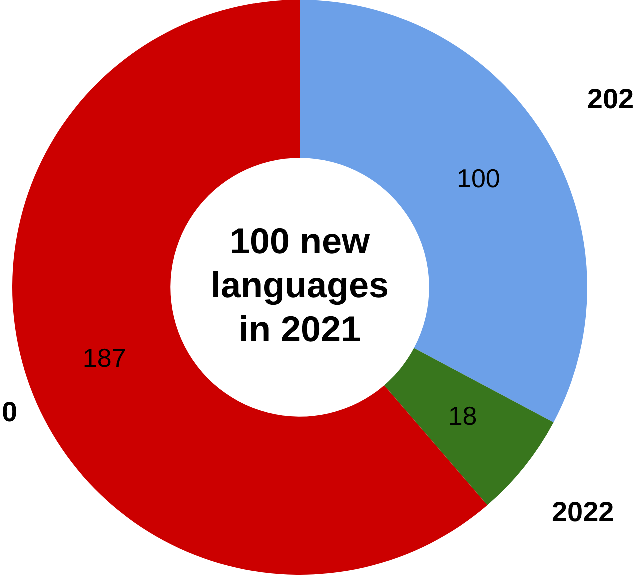  I want to click on data-label: 18, so click(463, 415).